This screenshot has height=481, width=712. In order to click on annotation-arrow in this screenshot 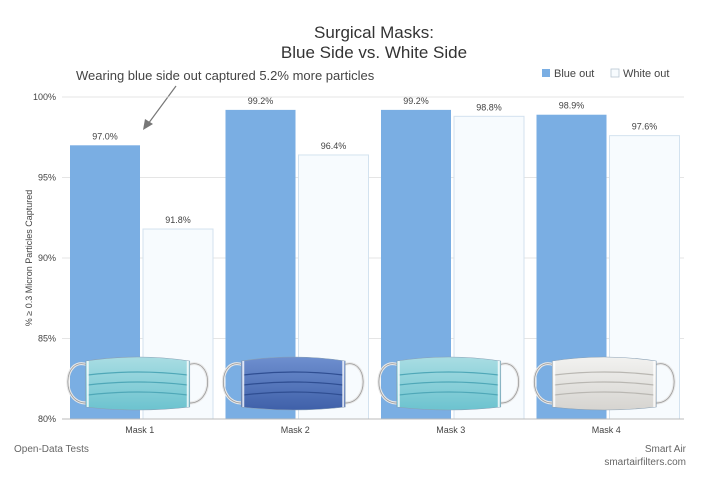, I will do `click(160, 107)`.